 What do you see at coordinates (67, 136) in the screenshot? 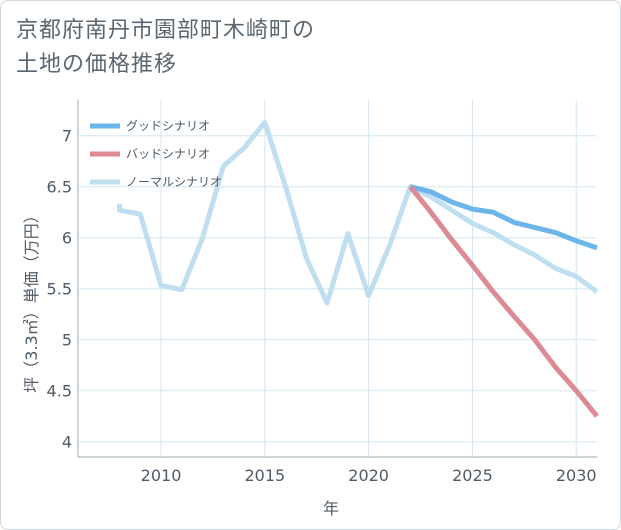
I see `y-tick-label: 7` at bounding box center [67, 136].